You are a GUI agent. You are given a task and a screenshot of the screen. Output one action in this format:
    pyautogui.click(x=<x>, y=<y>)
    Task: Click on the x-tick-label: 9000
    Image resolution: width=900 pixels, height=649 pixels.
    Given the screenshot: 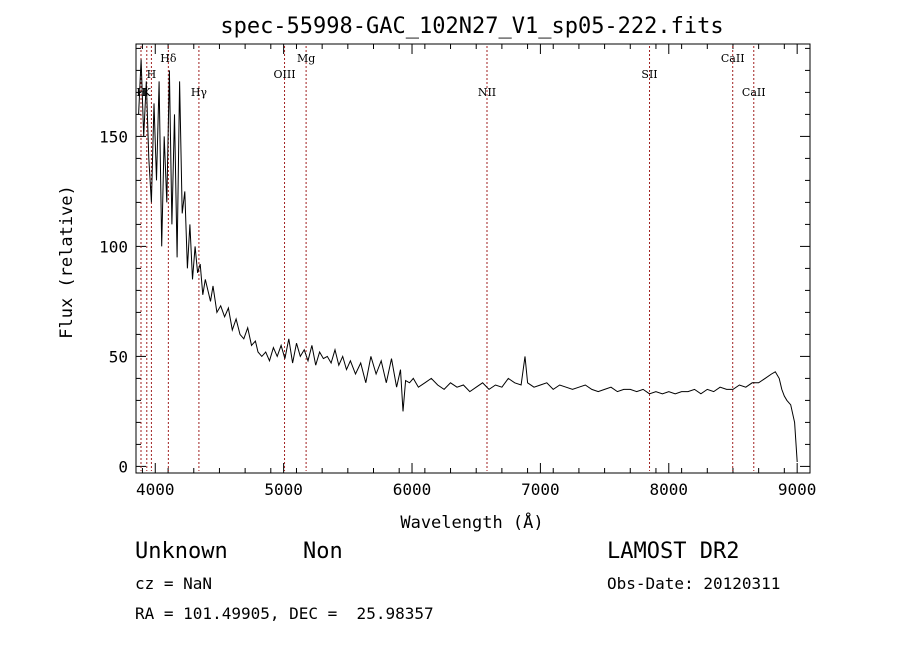 What is the action you would take?
    pyautogui.click(x=797, y=489)
    